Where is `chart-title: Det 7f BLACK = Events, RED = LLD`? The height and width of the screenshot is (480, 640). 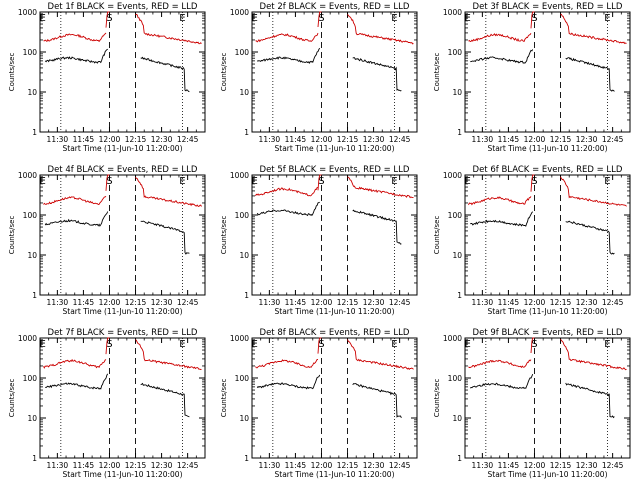 chart-title: Det 7f BLACK = Events, RED = LLD is located at coordinates (123, 333).